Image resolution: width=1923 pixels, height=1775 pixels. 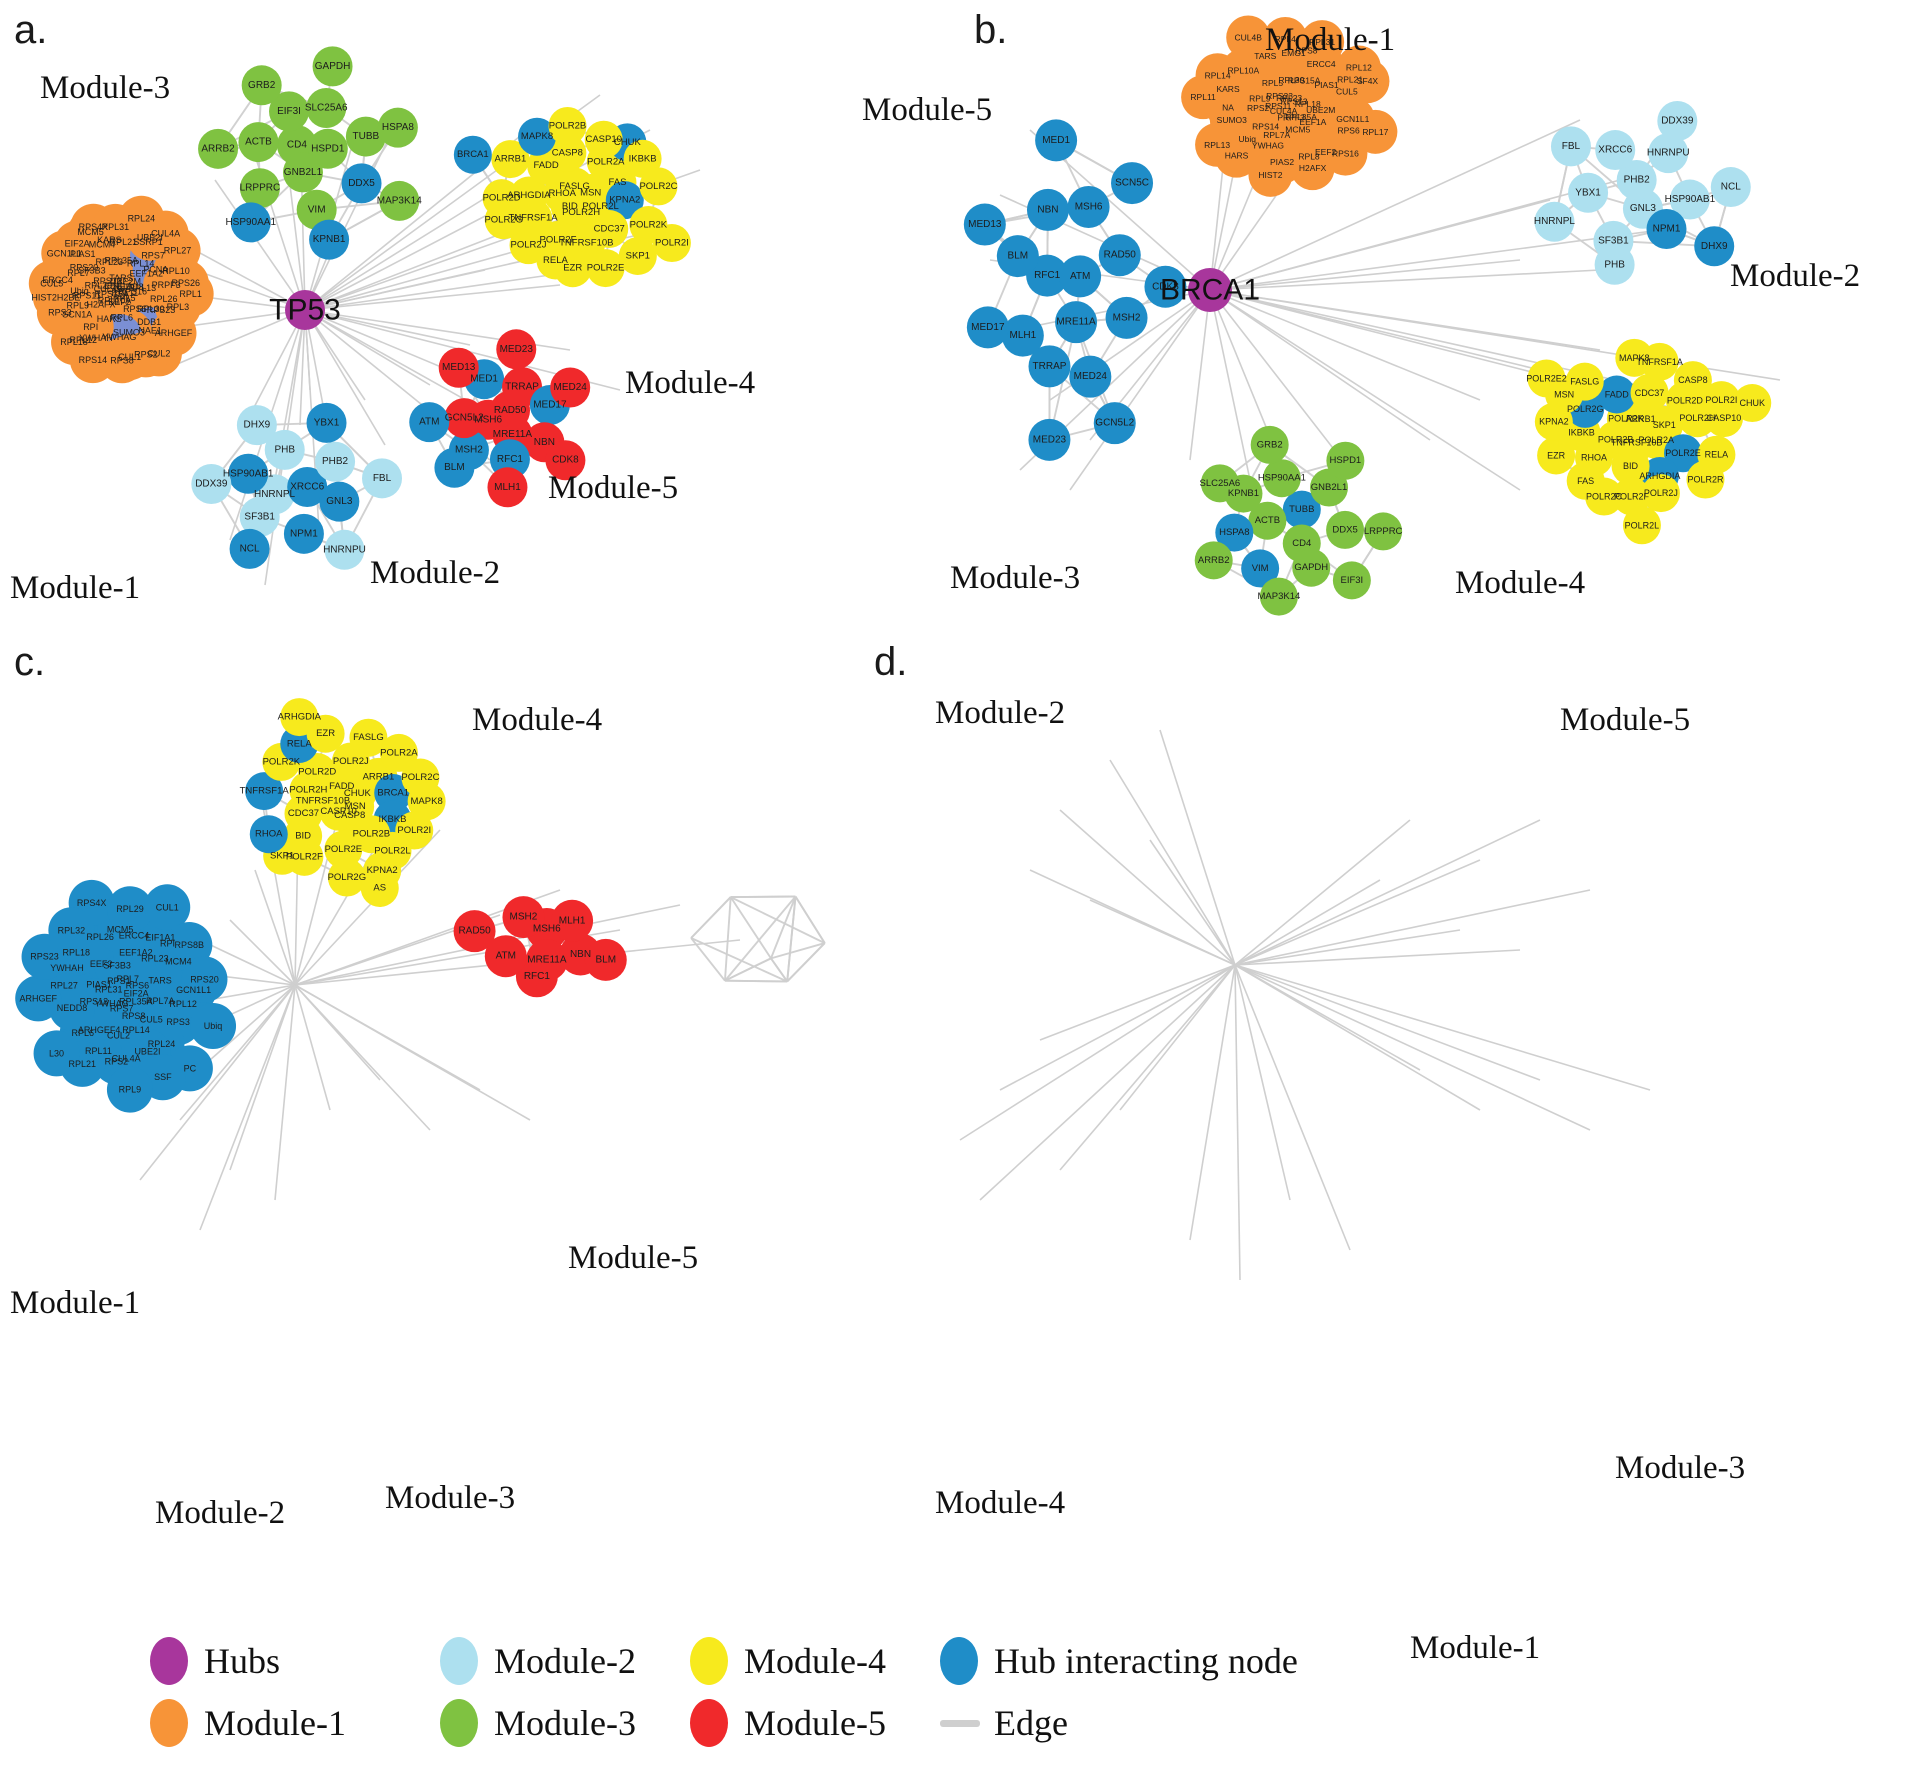 I want to click on hub-node, so click(x=1210, y=290).